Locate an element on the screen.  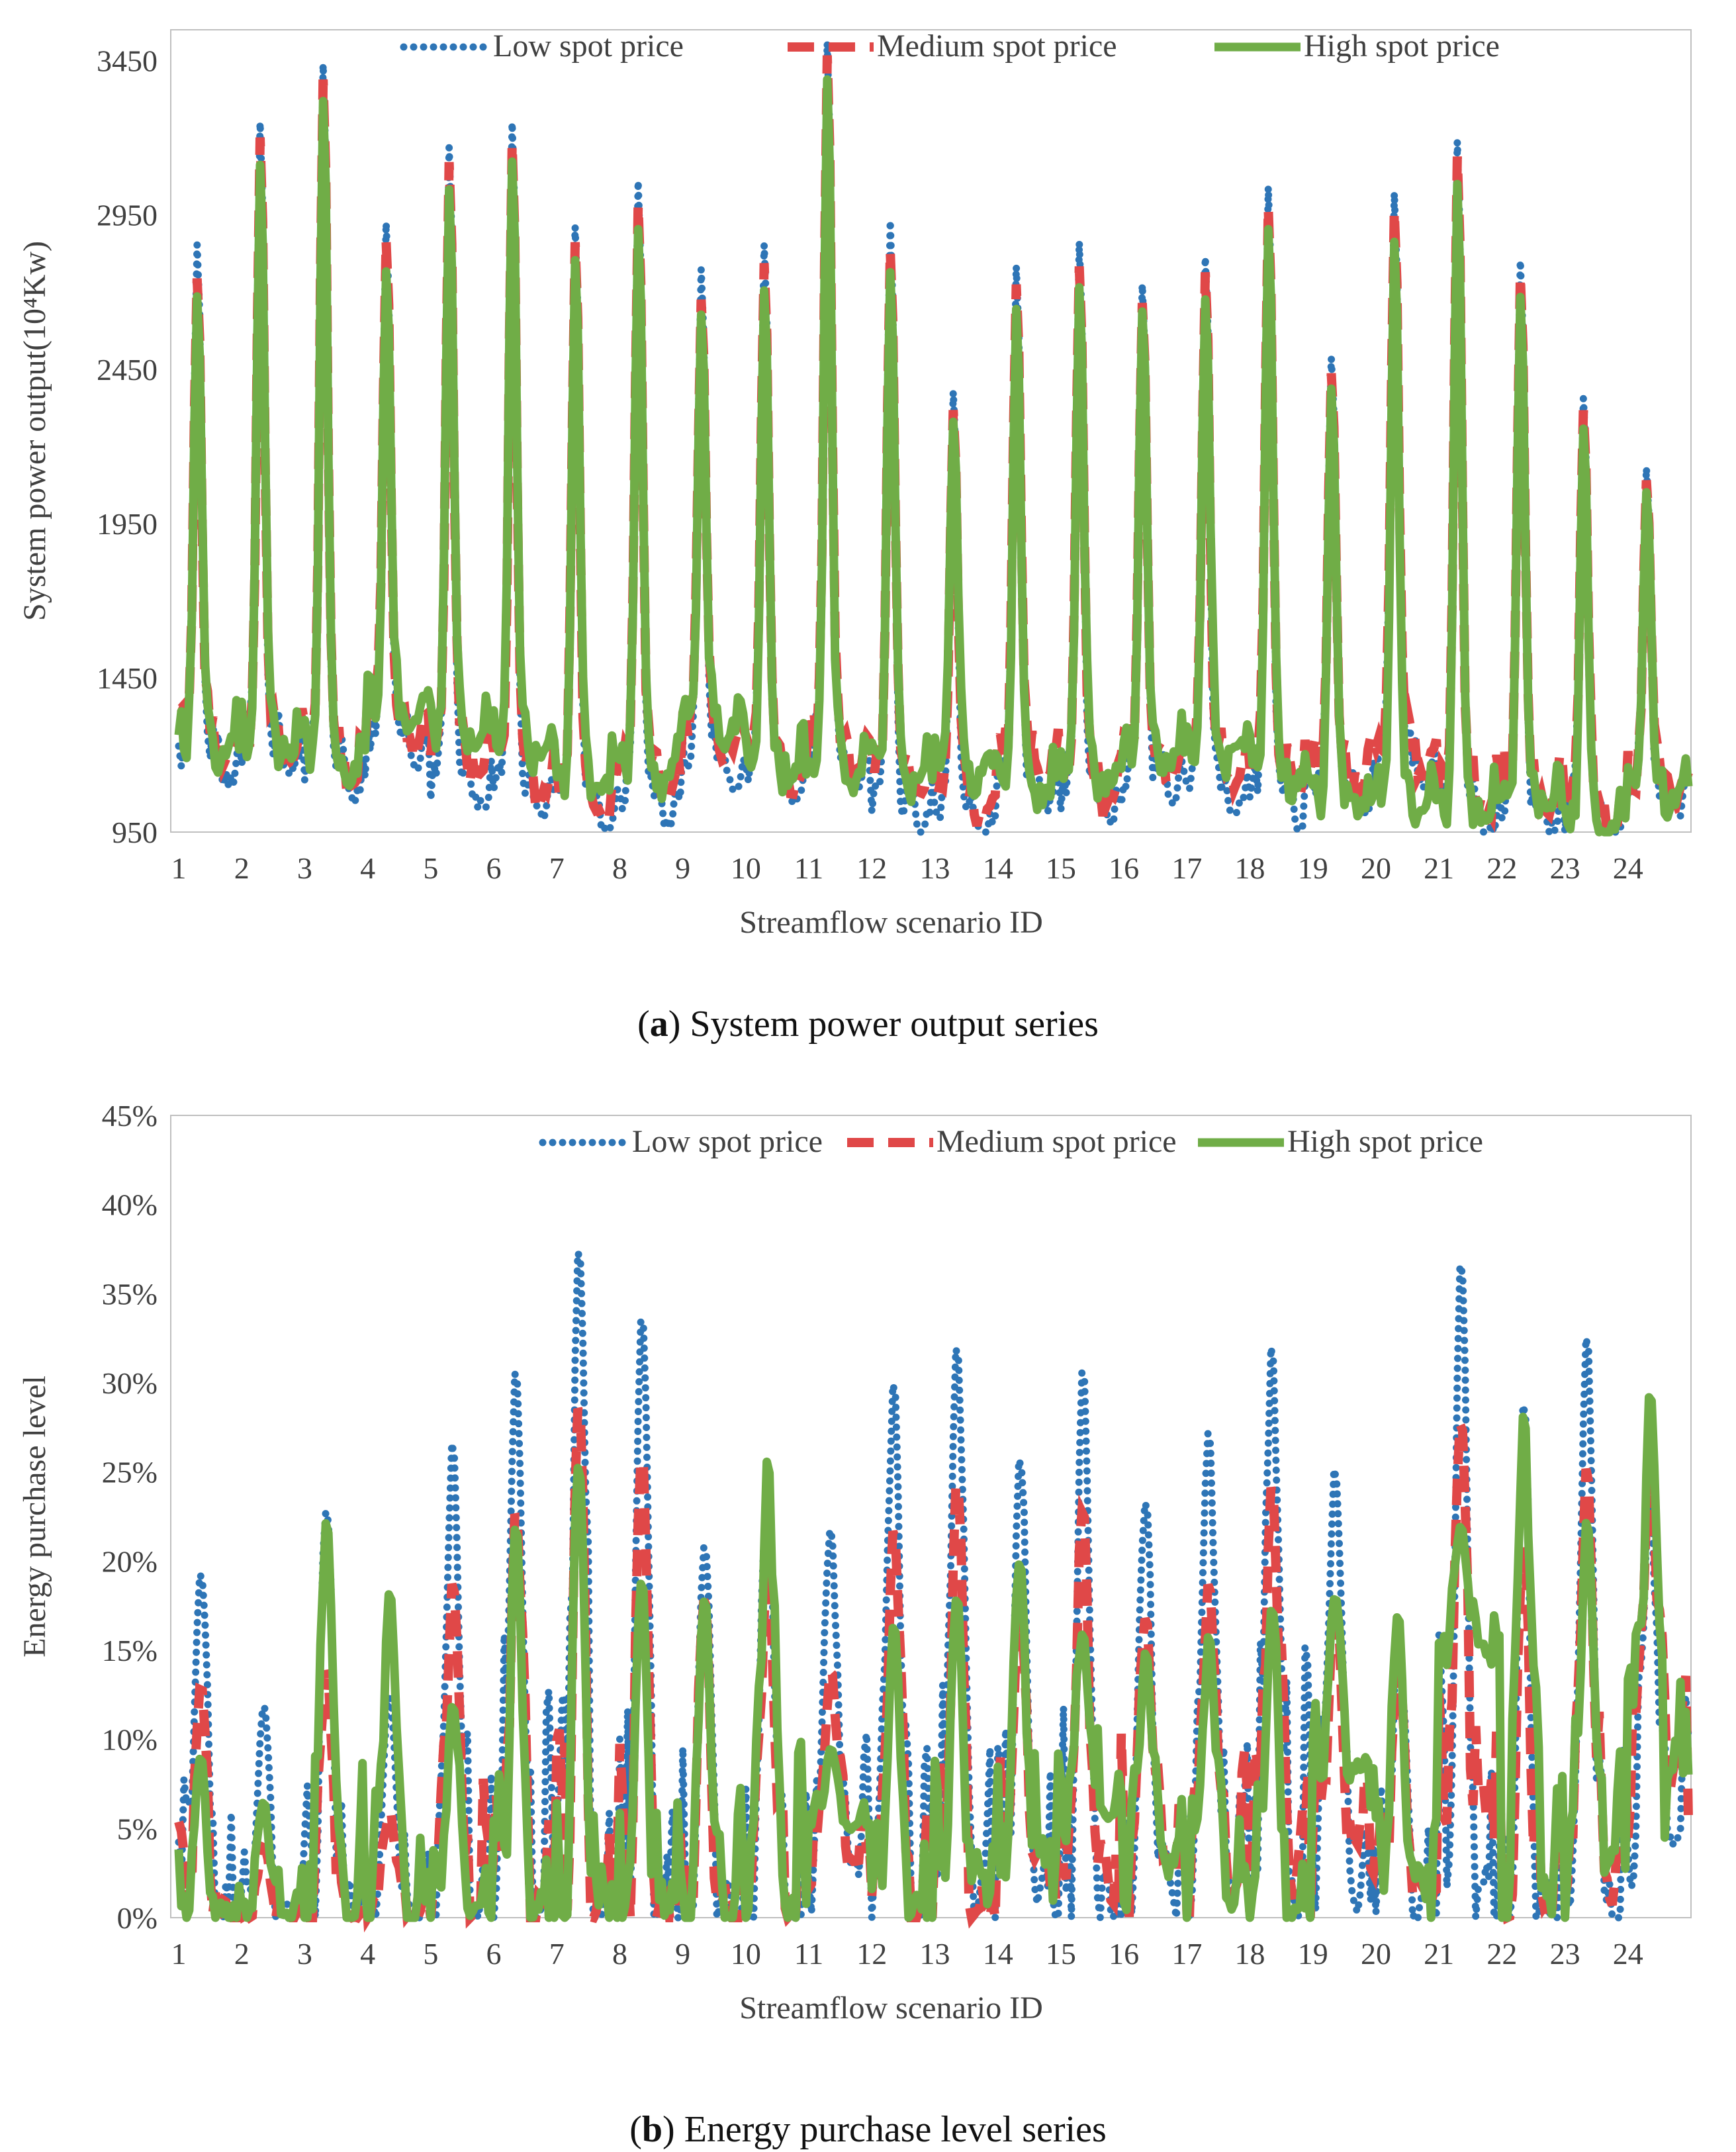
y-tick-label: 950 is located at coordinates (135, 832).